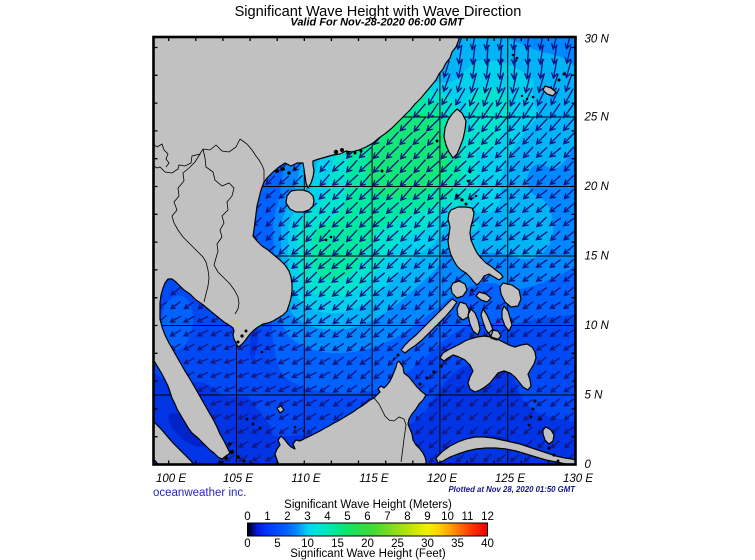 The height and width of the screenshot is (560, 755). I want to click on svg-text: 25, so click(397, 544).